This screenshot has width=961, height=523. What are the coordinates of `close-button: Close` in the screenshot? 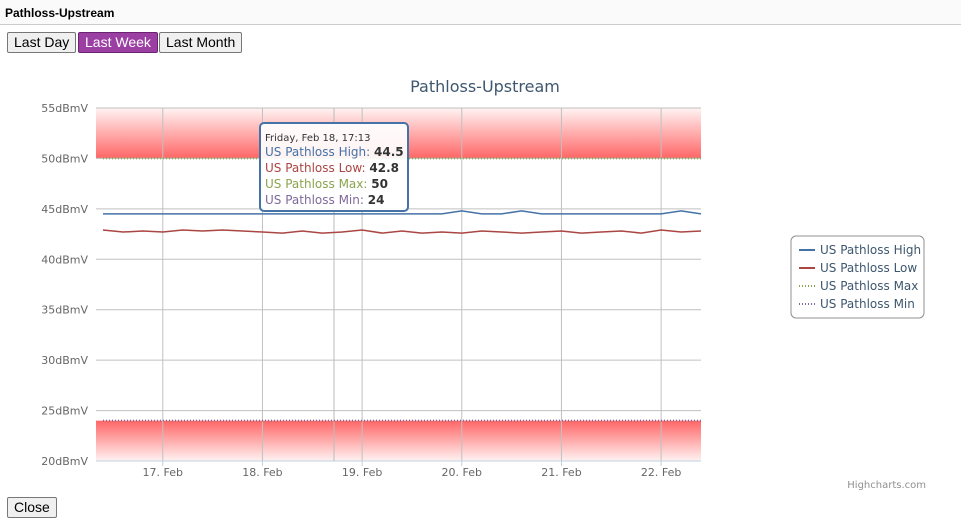 It's located at (32, 507).